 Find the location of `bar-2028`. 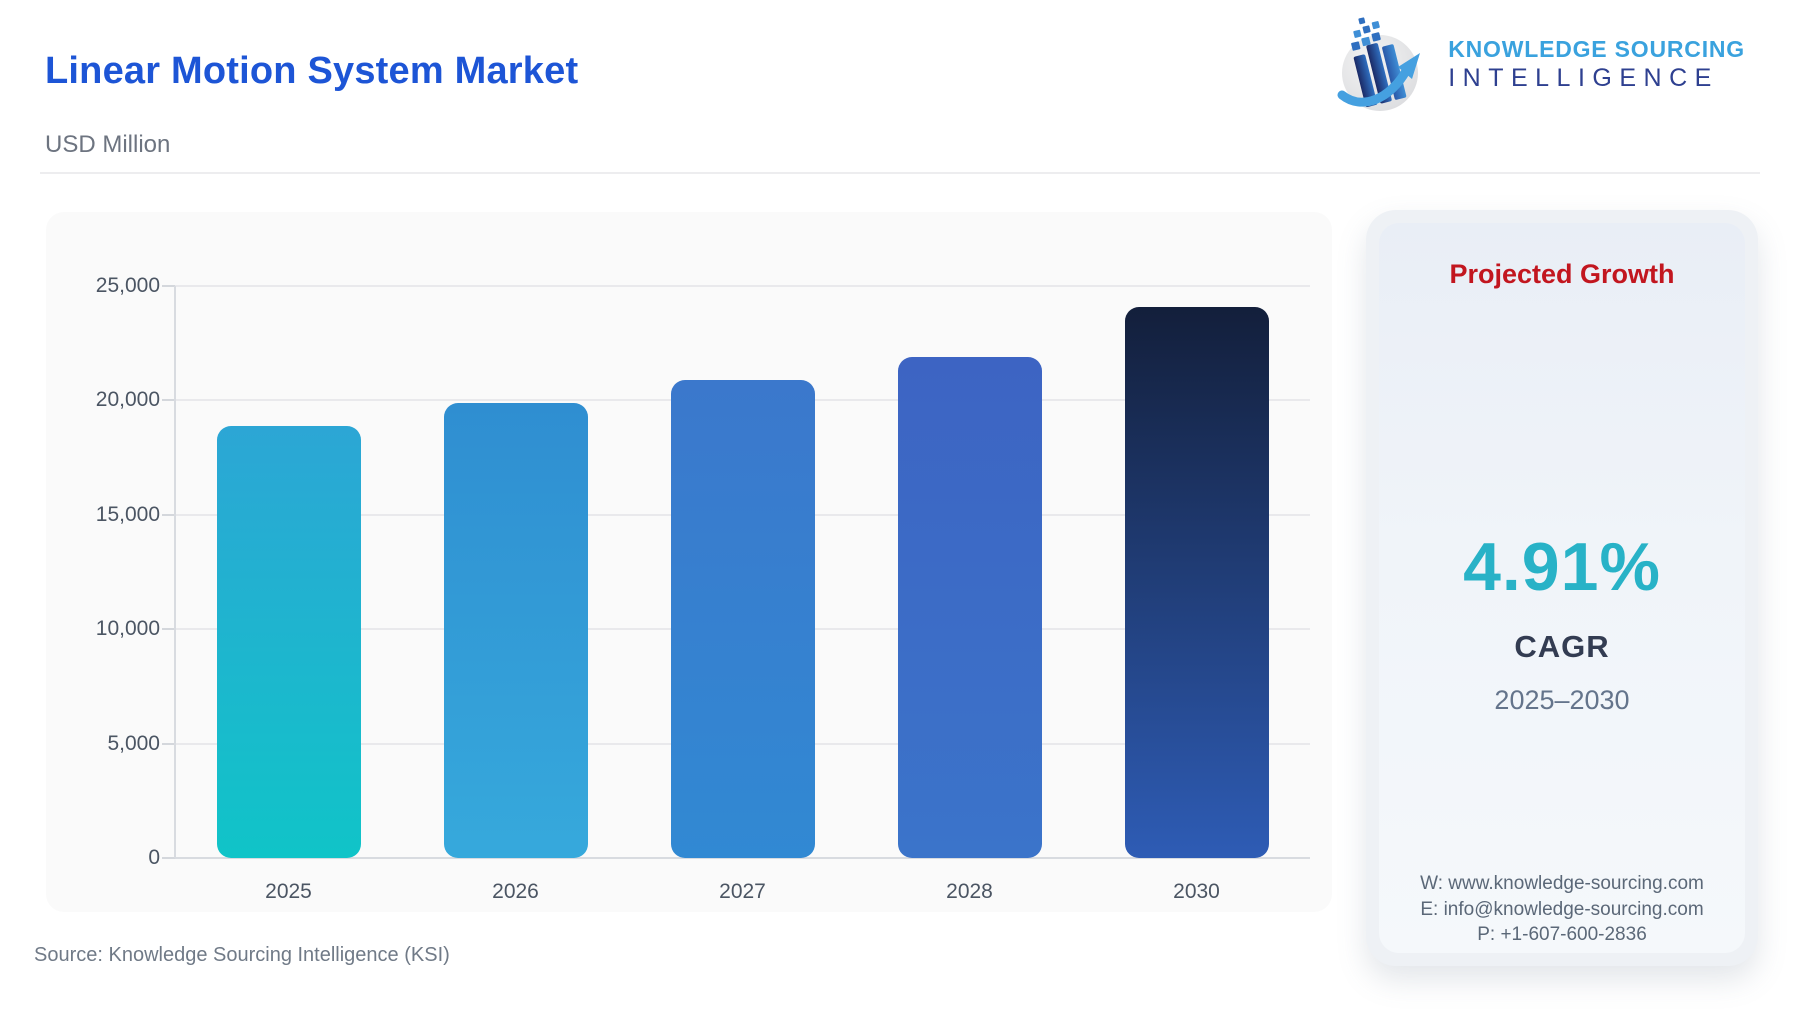

bar-2028 is located at coordinates (969, 607).